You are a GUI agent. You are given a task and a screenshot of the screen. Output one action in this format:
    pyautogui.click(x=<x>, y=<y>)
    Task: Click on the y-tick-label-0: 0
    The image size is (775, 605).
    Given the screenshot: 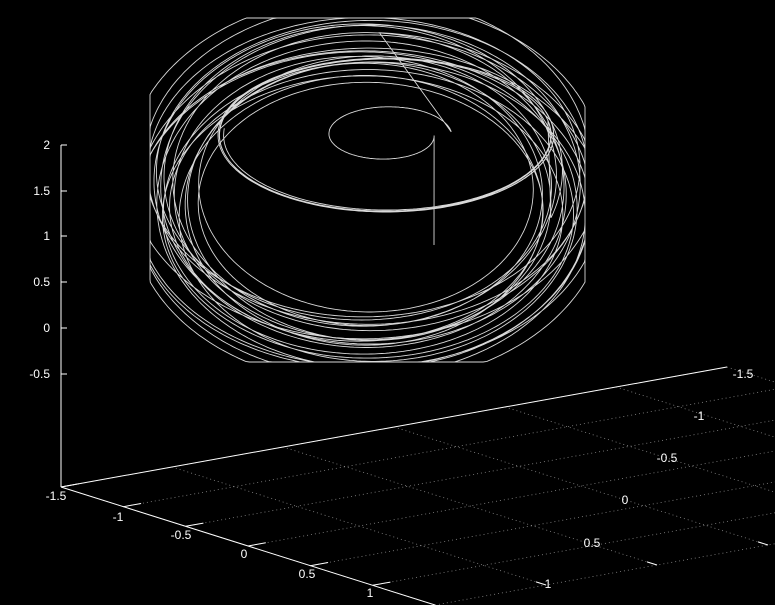 What is the action you would take?
    pyautogui.click(x=625, y=500)
    